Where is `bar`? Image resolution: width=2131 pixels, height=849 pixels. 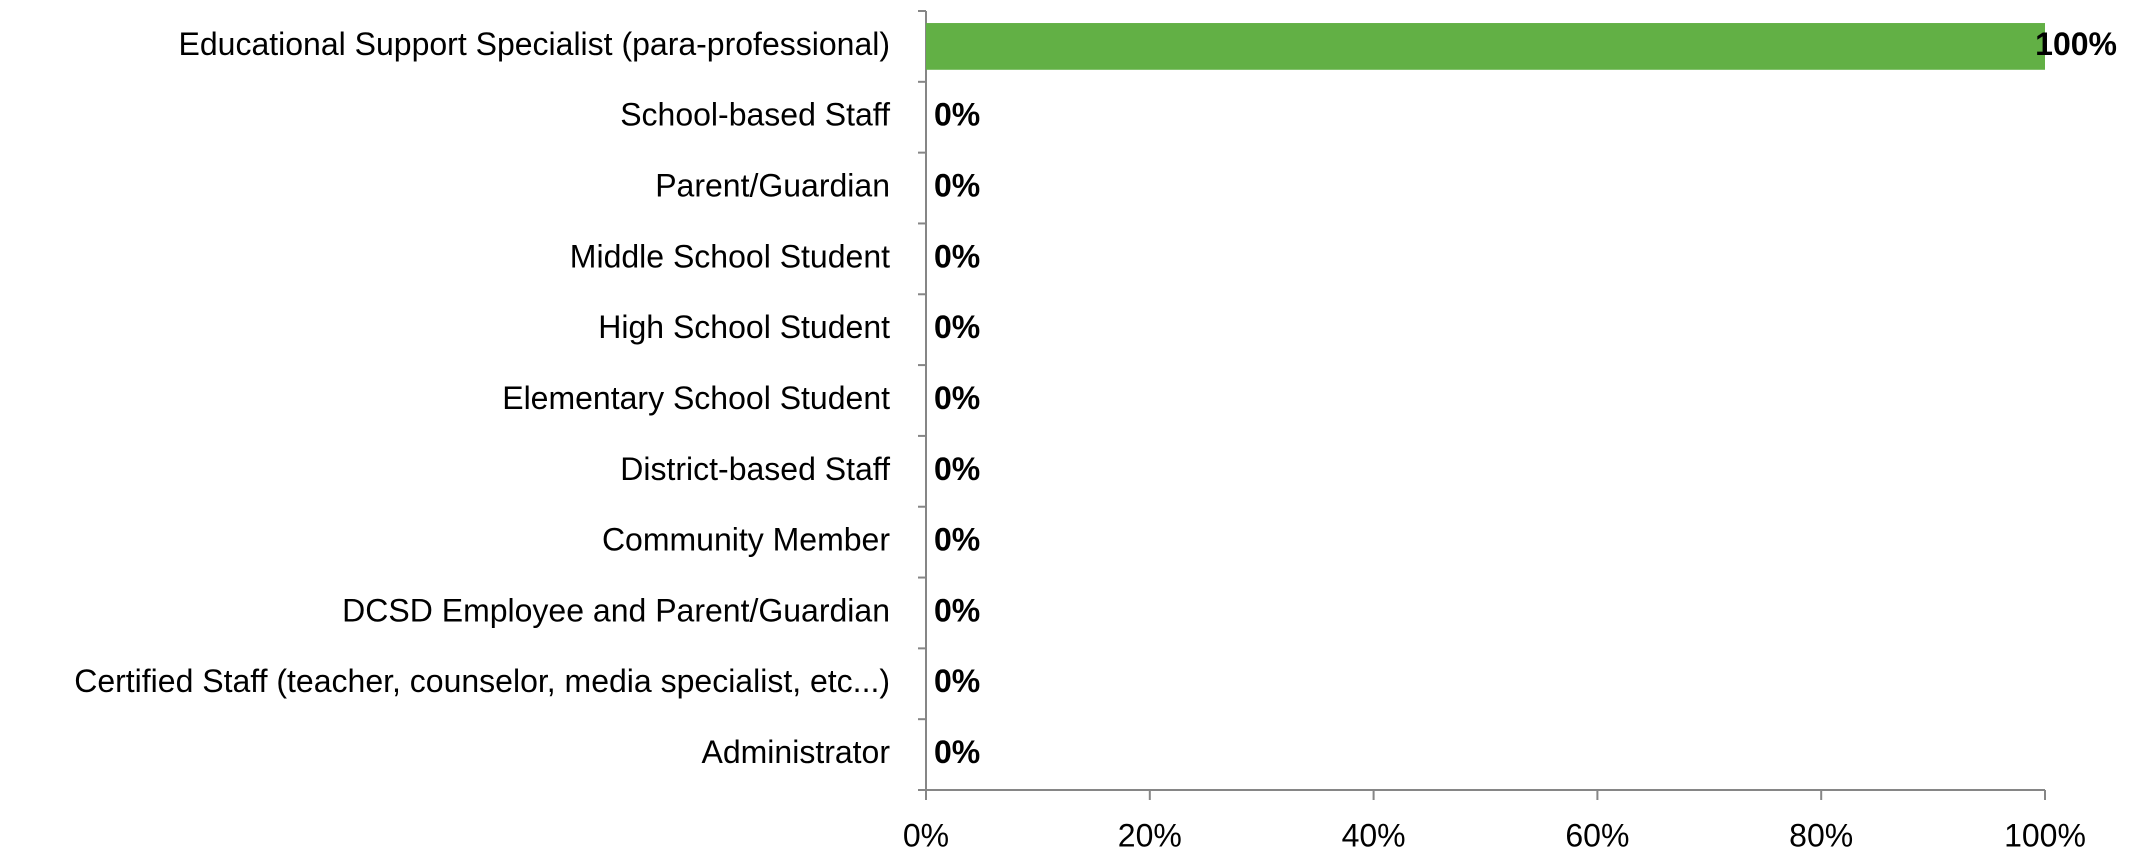
bar is located at coordinates (1485, 46).